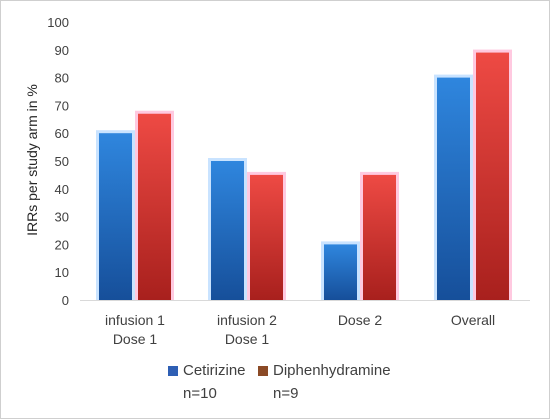  I want to click on x-category-label: infusion 2, so click(247, 320).